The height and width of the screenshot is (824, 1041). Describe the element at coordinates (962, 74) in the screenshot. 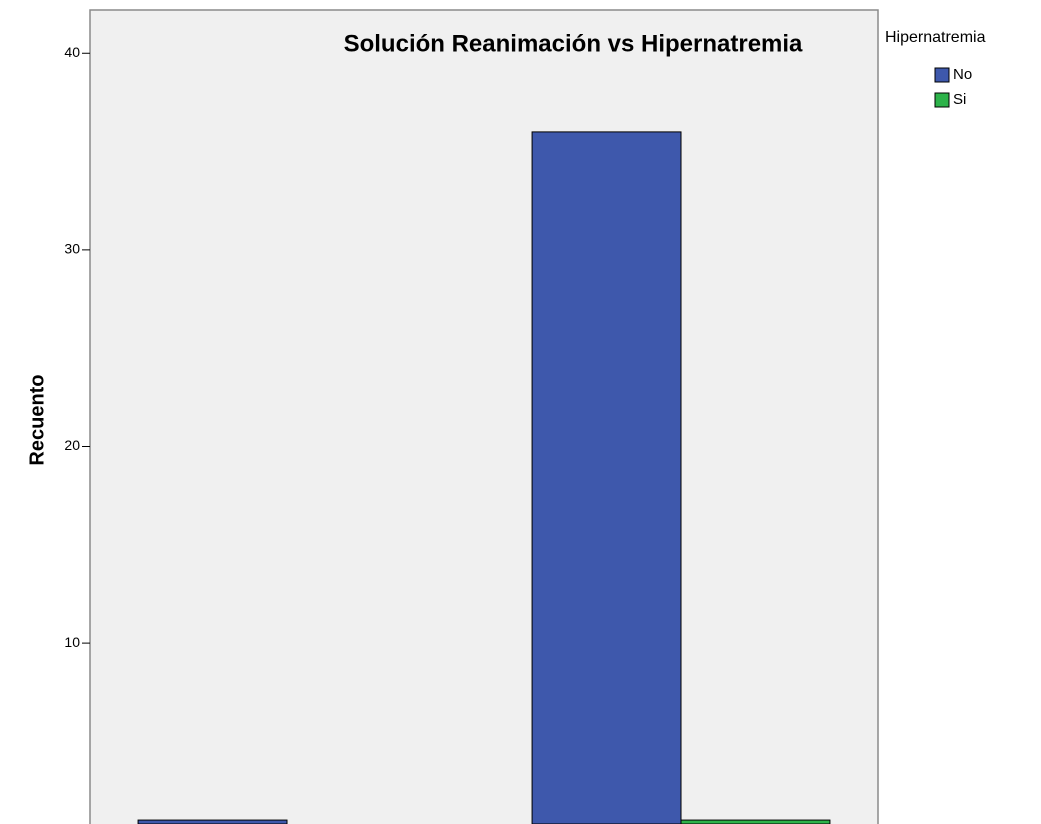

I see `legend-label: No` at that location.